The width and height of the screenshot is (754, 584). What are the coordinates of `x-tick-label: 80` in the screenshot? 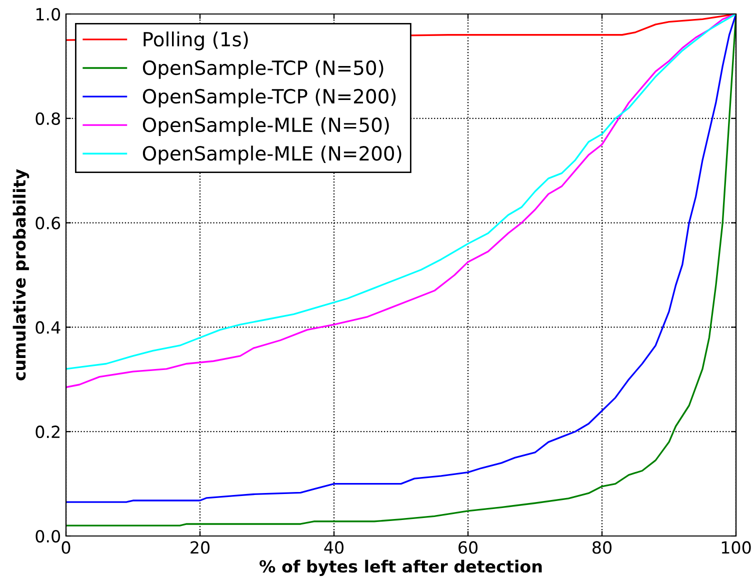 It's located at (602, 547).